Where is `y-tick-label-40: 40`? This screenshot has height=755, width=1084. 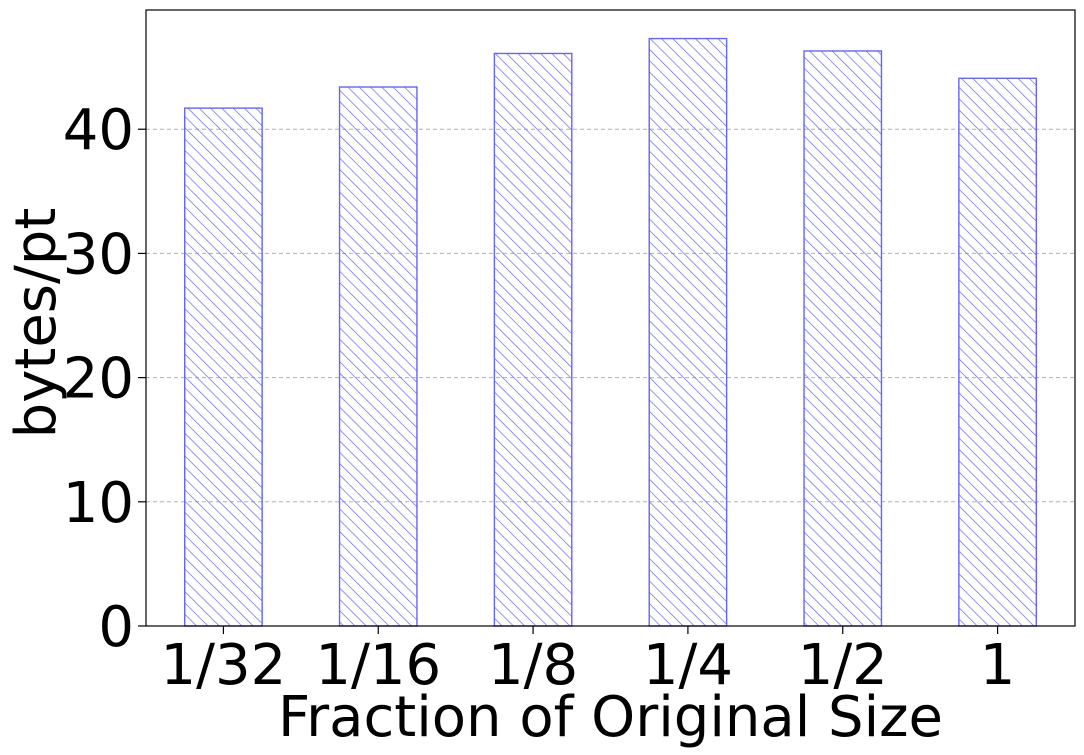 y-tick-label-40: 40 is located at coordinates (98, 130).